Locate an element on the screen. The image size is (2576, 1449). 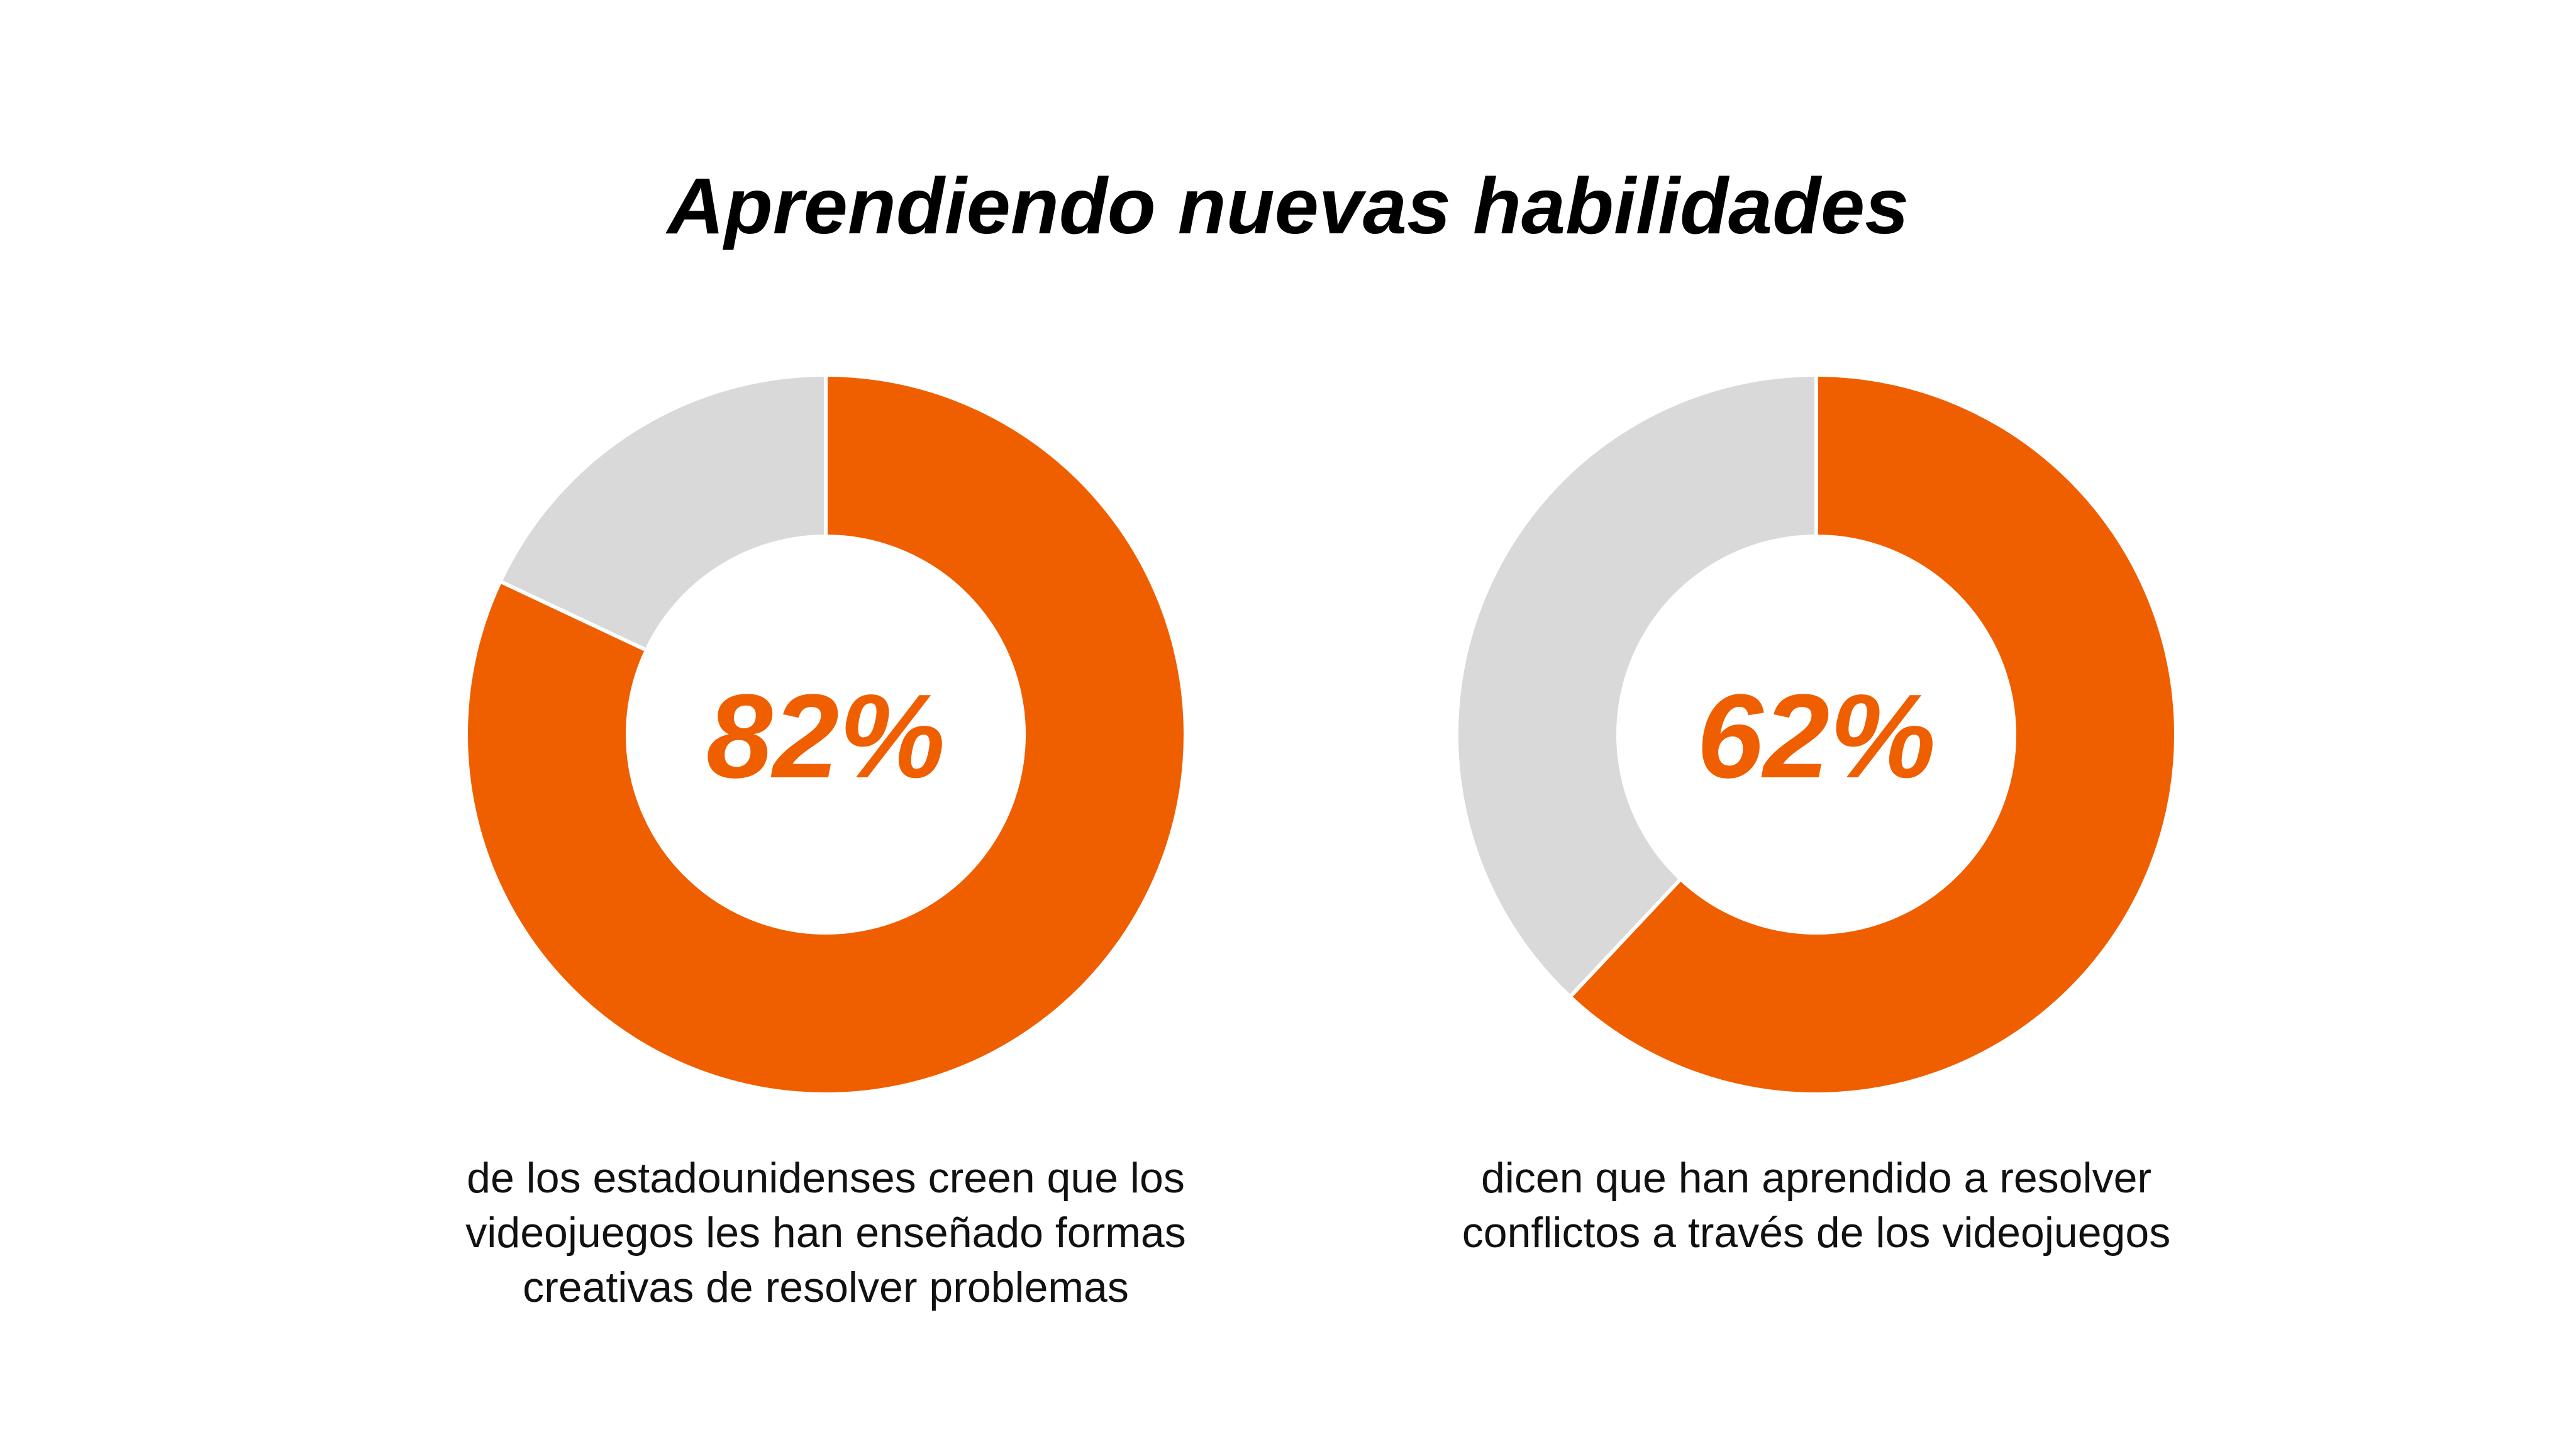
donut-1-center-label: 62% is located at coordinates (1816, 736).